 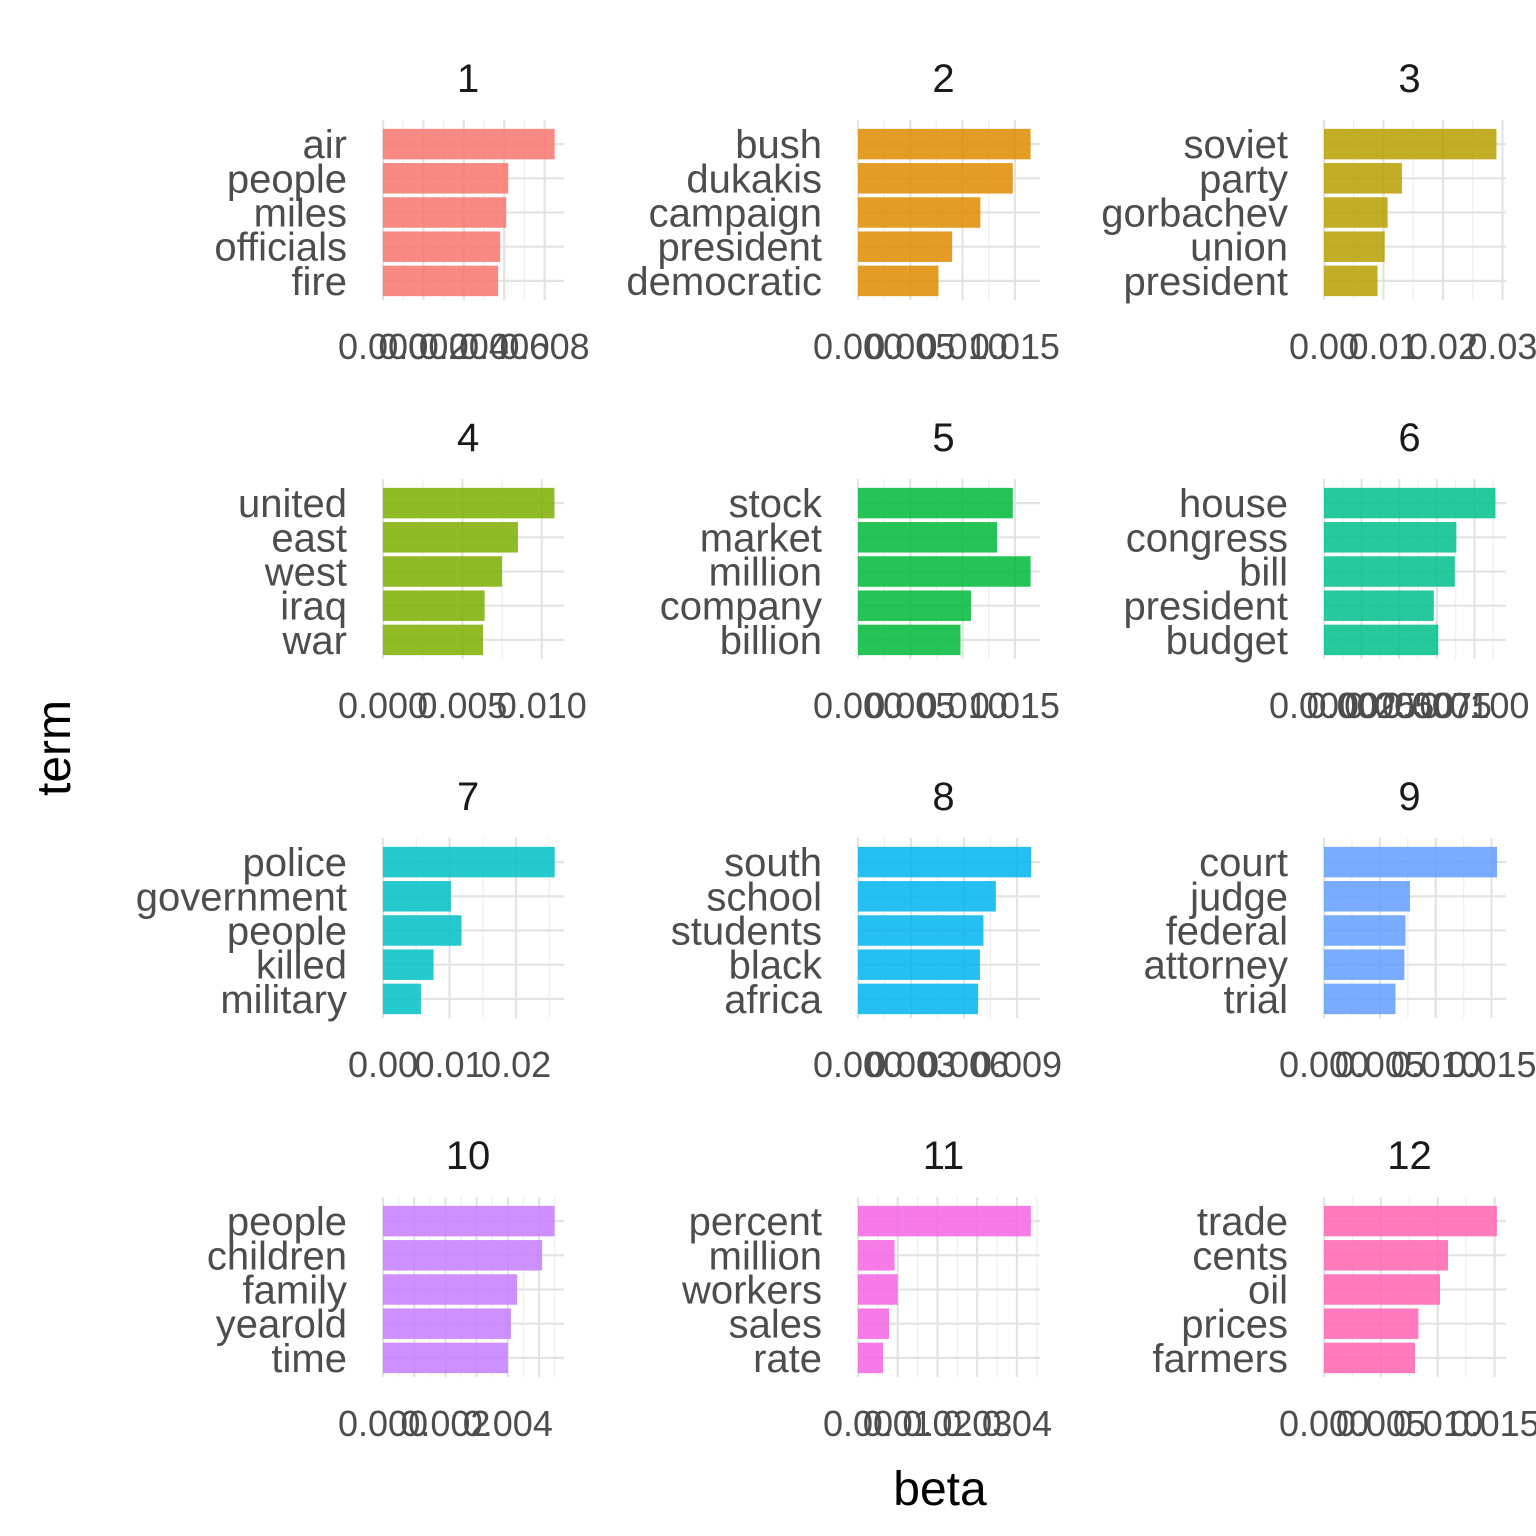 I want to click on panel-title: 6, so click(x=1409, y=438).